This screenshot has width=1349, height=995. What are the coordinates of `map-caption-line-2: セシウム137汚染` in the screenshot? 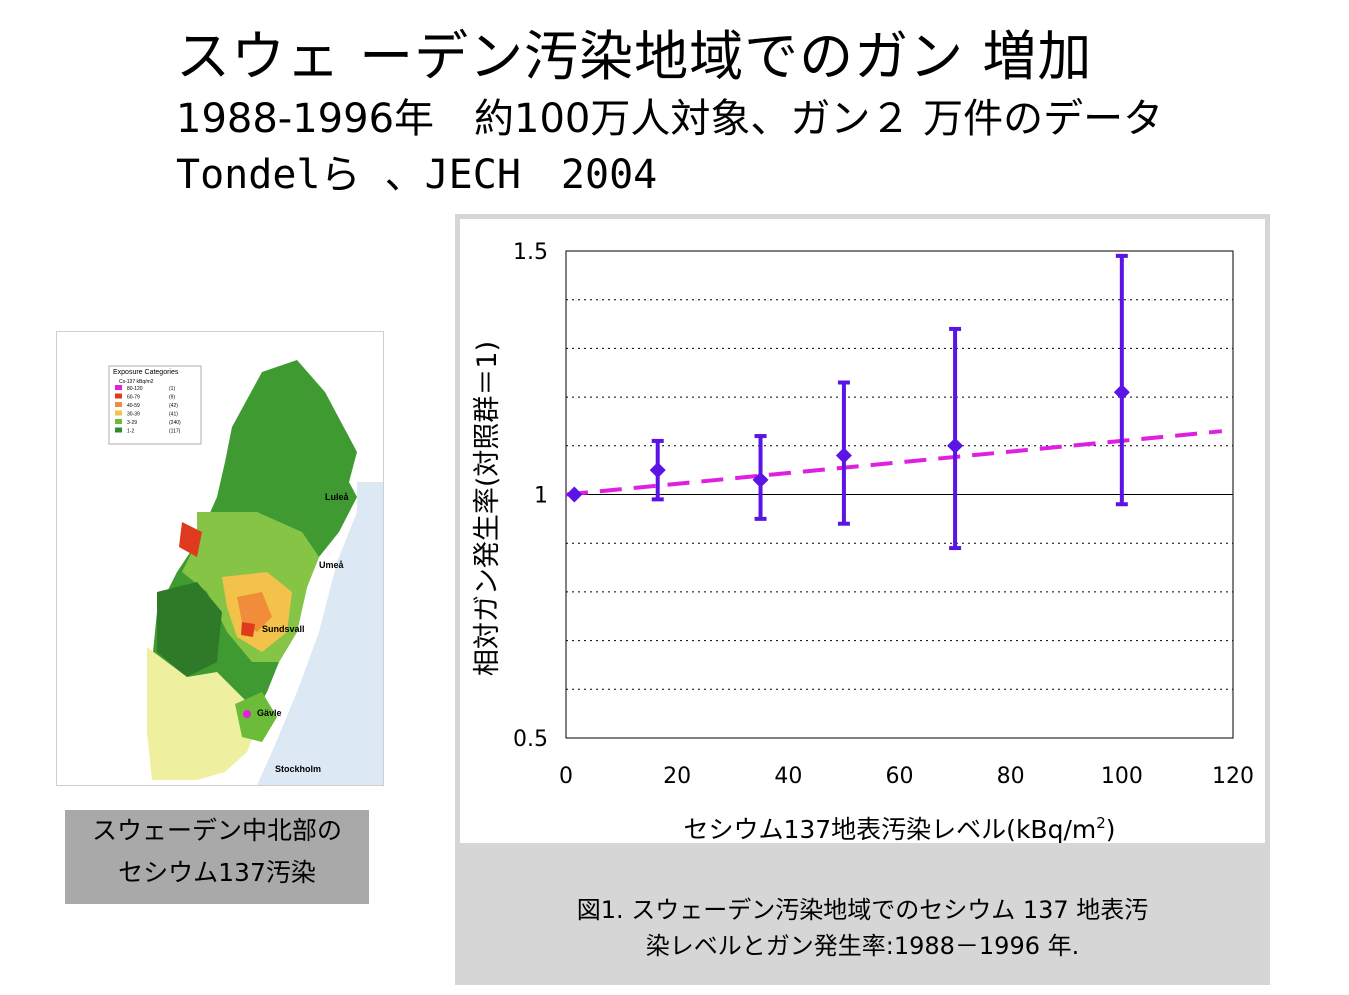 It's located at (217, 872).